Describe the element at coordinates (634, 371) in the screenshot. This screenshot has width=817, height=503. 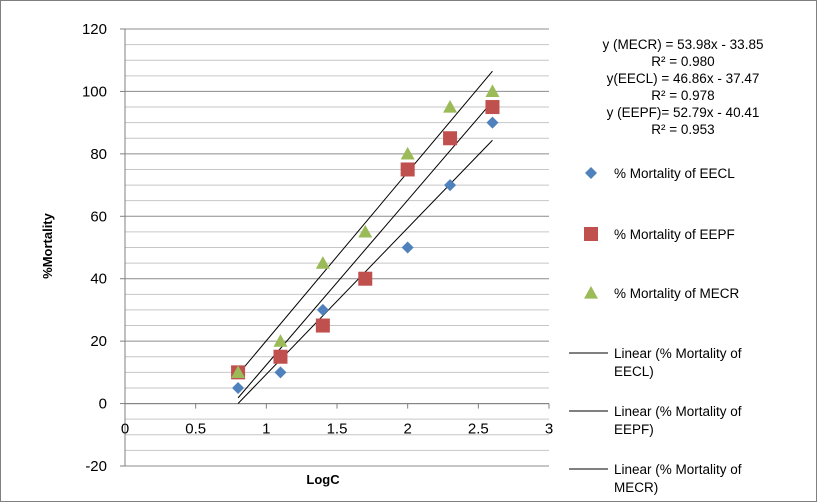
I see `legend-label: EECL)` at that location.